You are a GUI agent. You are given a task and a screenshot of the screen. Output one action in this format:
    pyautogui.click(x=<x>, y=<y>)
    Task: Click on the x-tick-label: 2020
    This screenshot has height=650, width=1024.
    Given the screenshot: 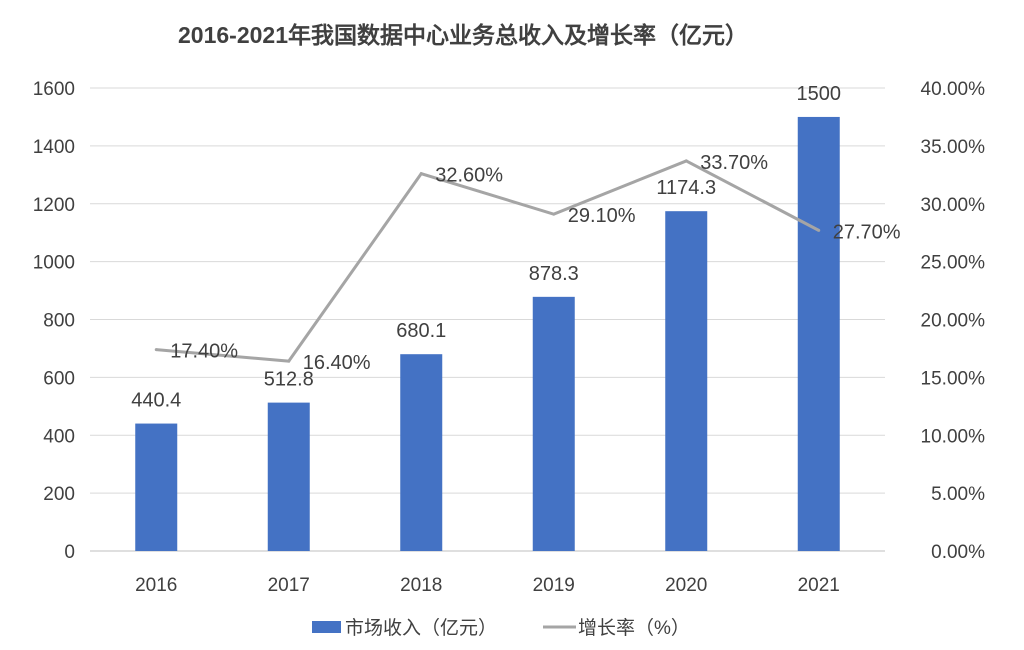 What is the action you would take?
    pyautogui.click(x=686, y=585)
    